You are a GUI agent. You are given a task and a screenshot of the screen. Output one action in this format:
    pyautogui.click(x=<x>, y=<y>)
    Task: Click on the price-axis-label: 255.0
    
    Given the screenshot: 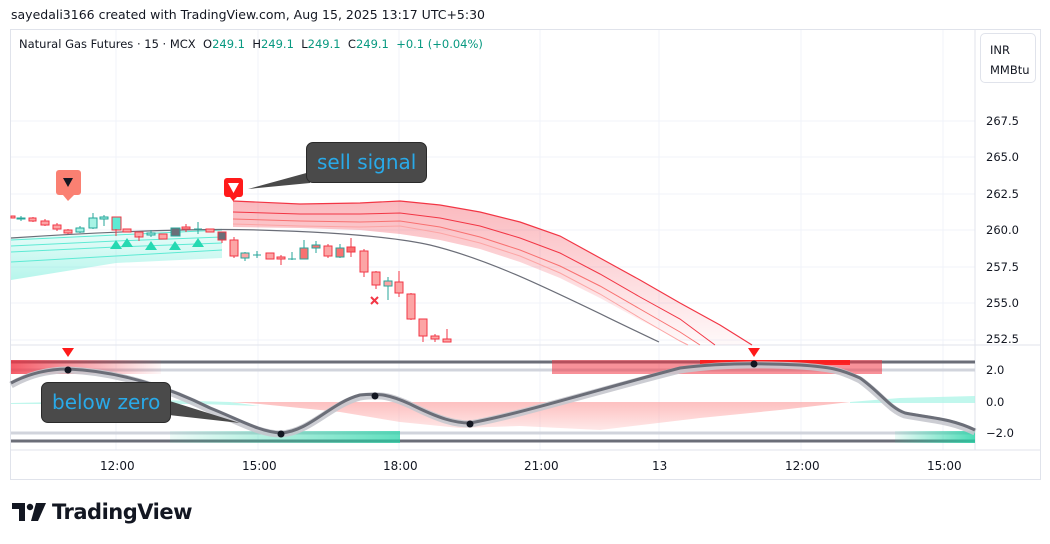 What is the action you would take?
    pyautogui.click(x=1002, y=303)
    